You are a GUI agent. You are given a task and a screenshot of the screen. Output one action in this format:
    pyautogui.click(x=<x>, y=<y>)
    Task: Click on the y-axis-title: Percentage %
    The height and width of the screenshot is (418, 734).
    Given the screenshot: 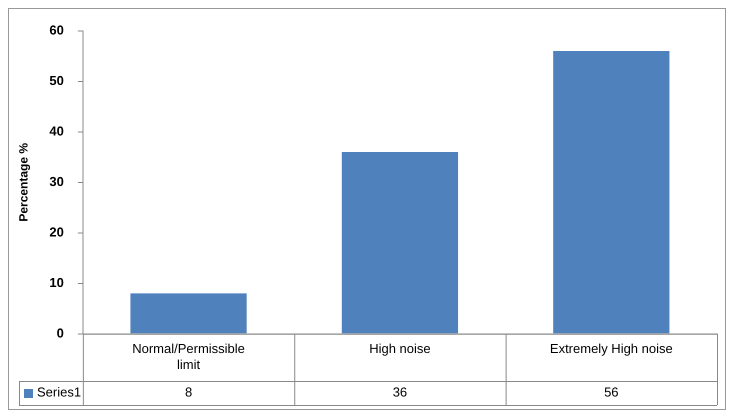 What is the action you would take?
    pyautogui.click(x=23, y=182)
    